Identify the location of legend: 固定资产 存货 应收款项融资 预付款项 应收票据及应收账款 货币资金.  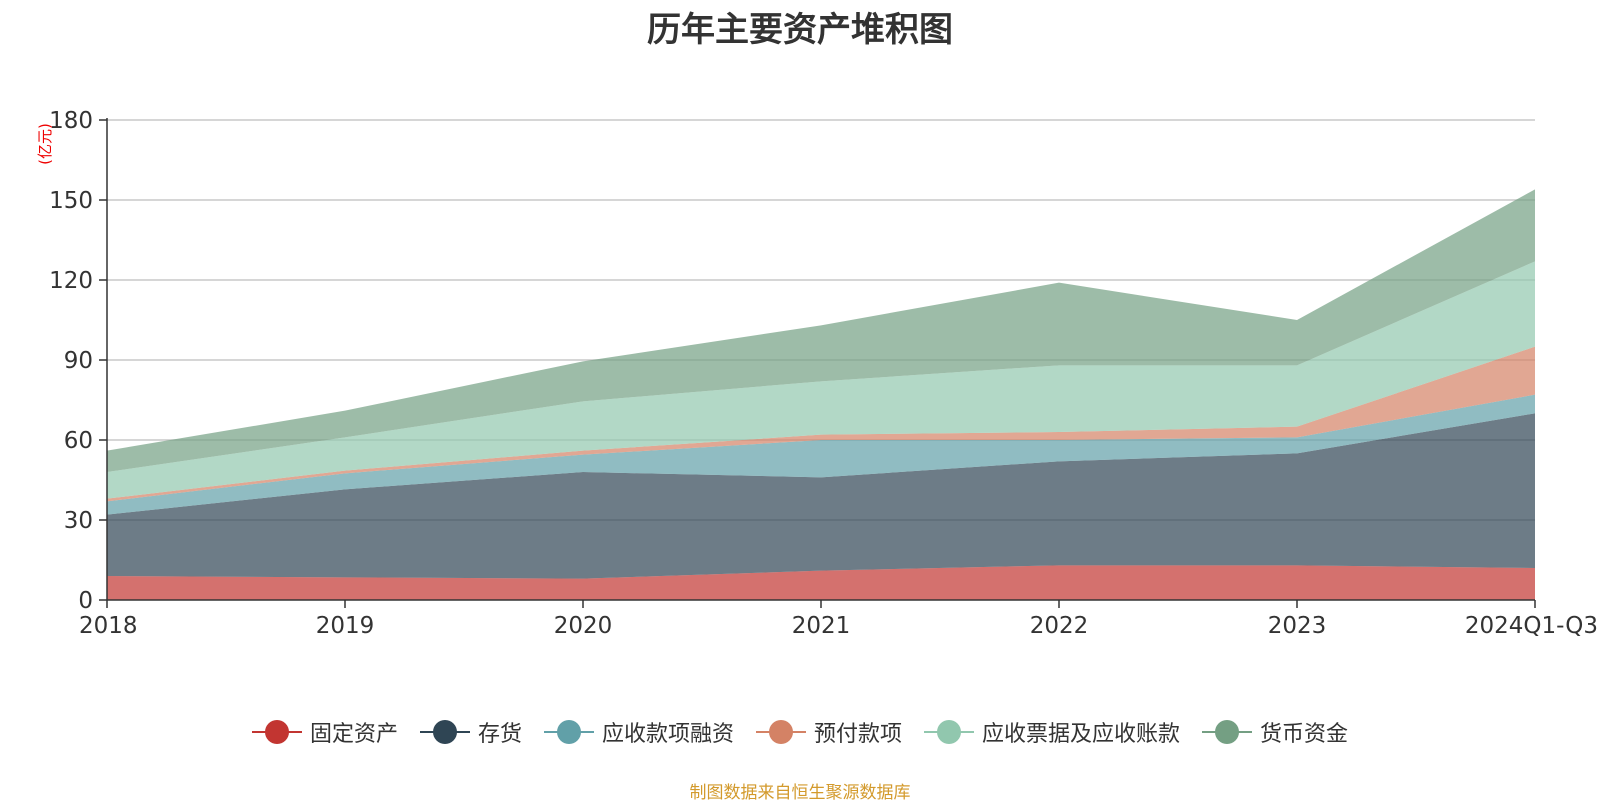
(800, 732).